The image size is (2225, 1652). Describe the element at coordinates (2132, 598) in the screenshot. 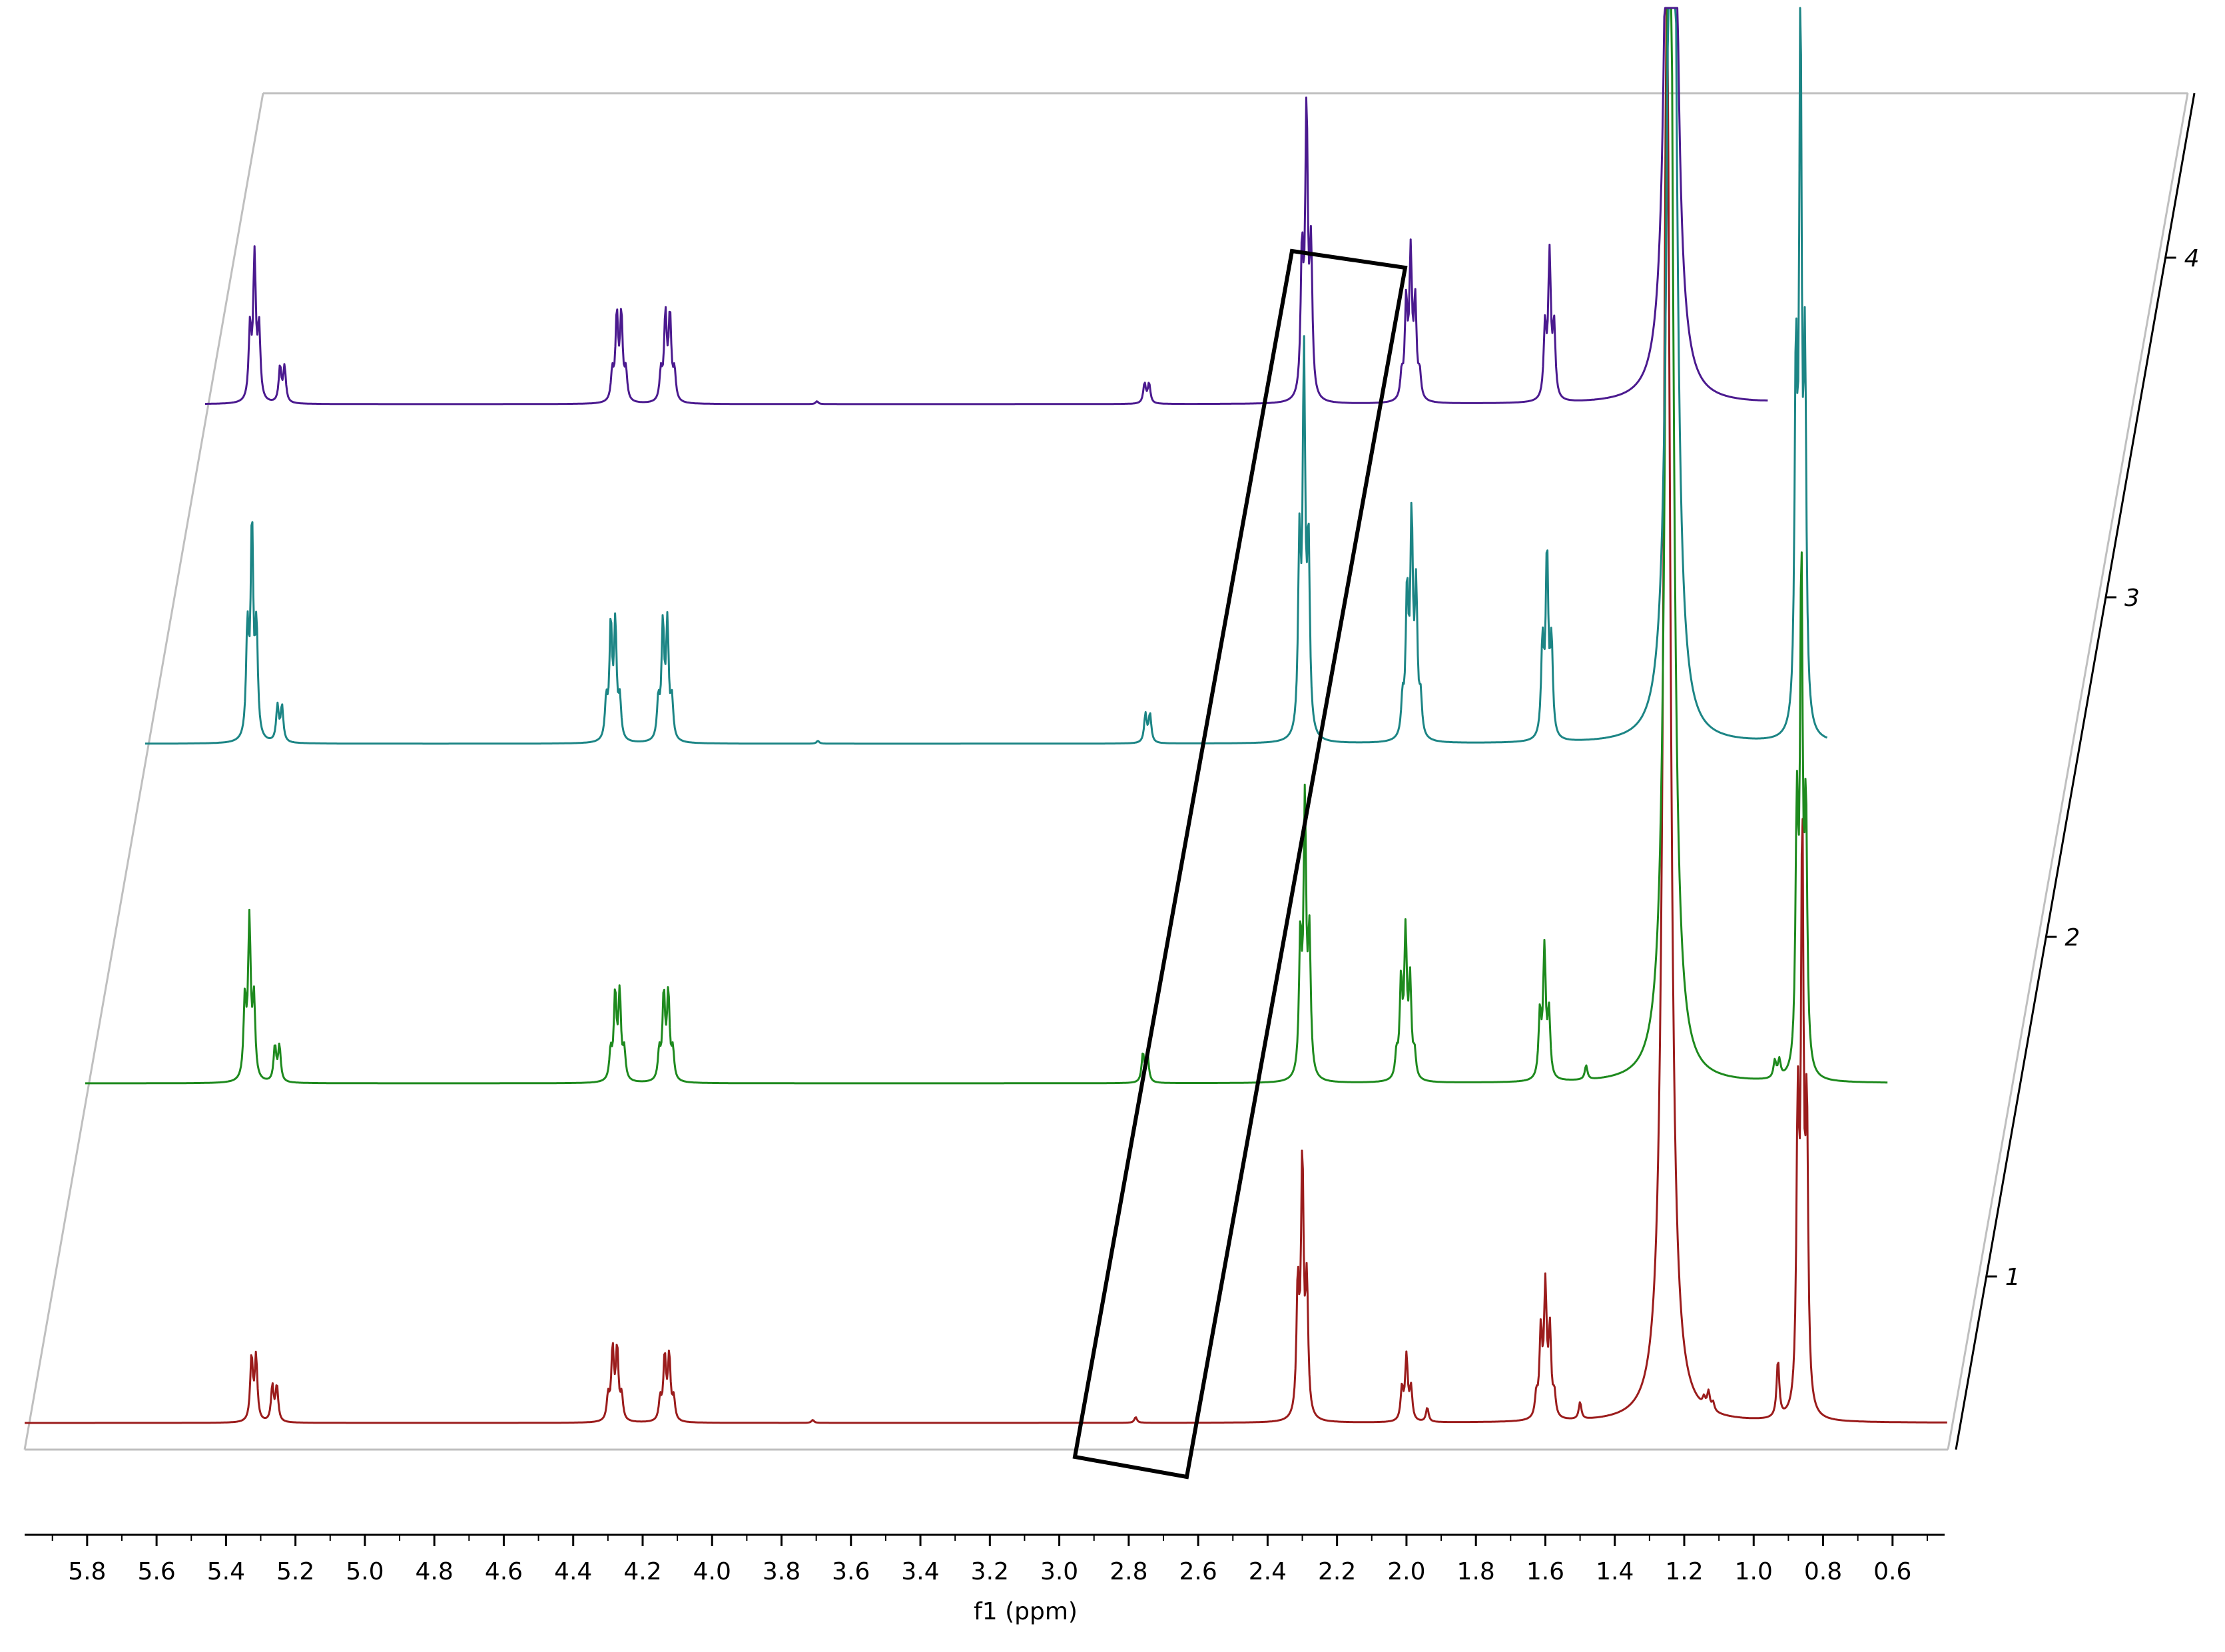

I see `stack-axis-label: 3` at that location.